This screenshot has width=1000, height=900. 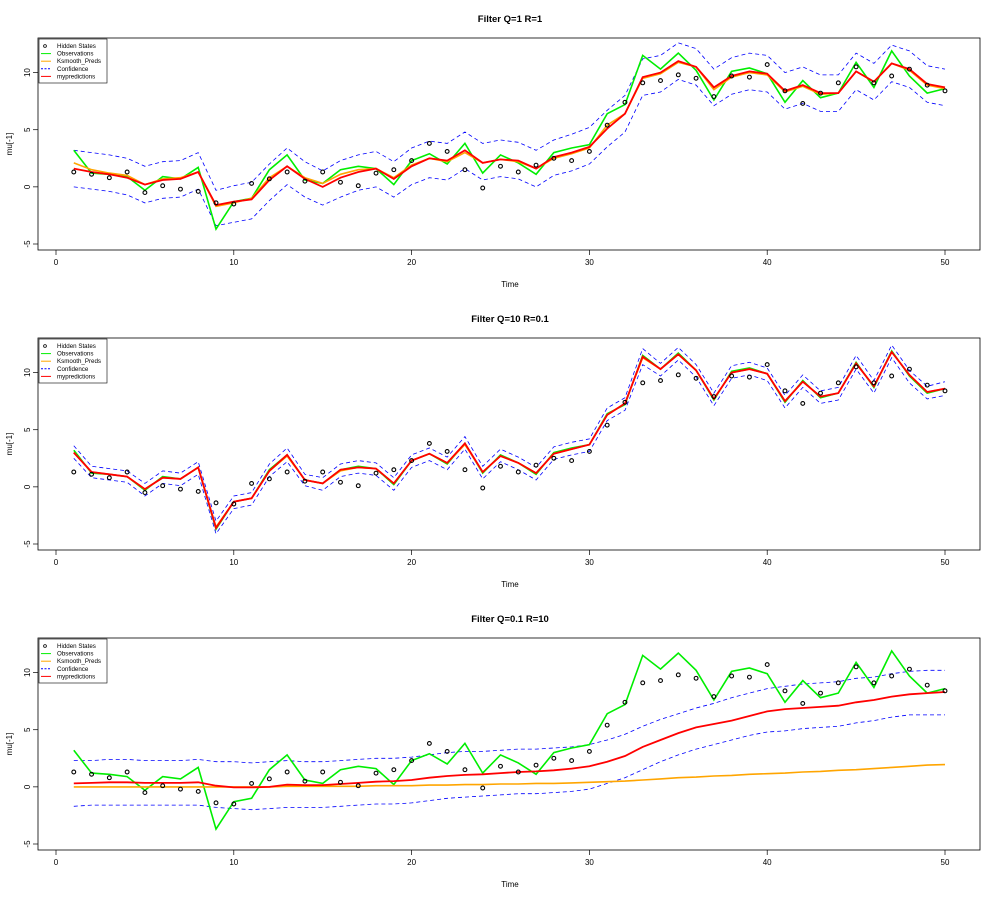 What do you see at coordinates (27, 486) in the screenshot?
I see `y-tick-label: 0` at bounding box center [27, 486].